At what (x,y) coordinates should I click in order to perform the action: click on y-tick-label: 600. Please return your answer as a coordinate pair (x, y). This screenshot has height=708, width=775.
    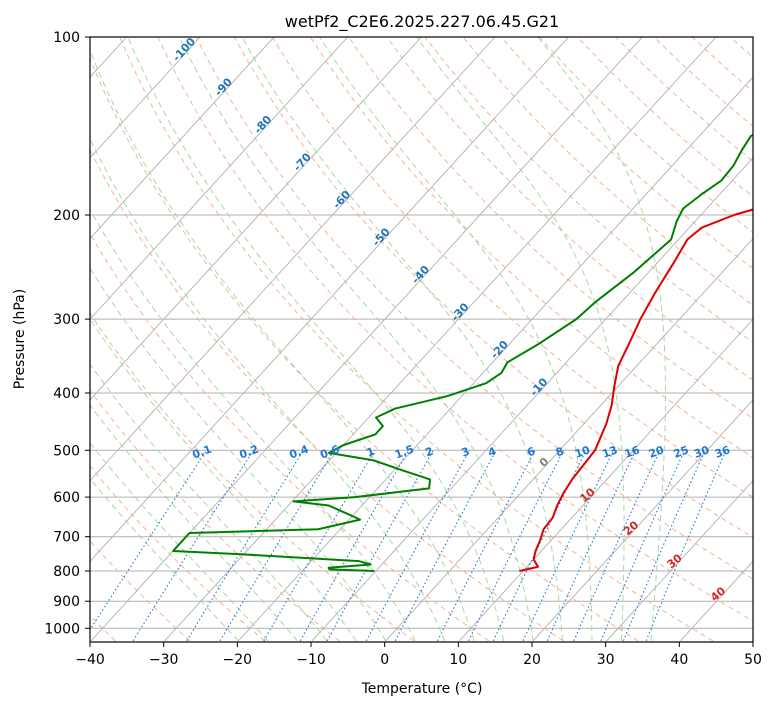
    Looking at the image, I should click on (66, 498).